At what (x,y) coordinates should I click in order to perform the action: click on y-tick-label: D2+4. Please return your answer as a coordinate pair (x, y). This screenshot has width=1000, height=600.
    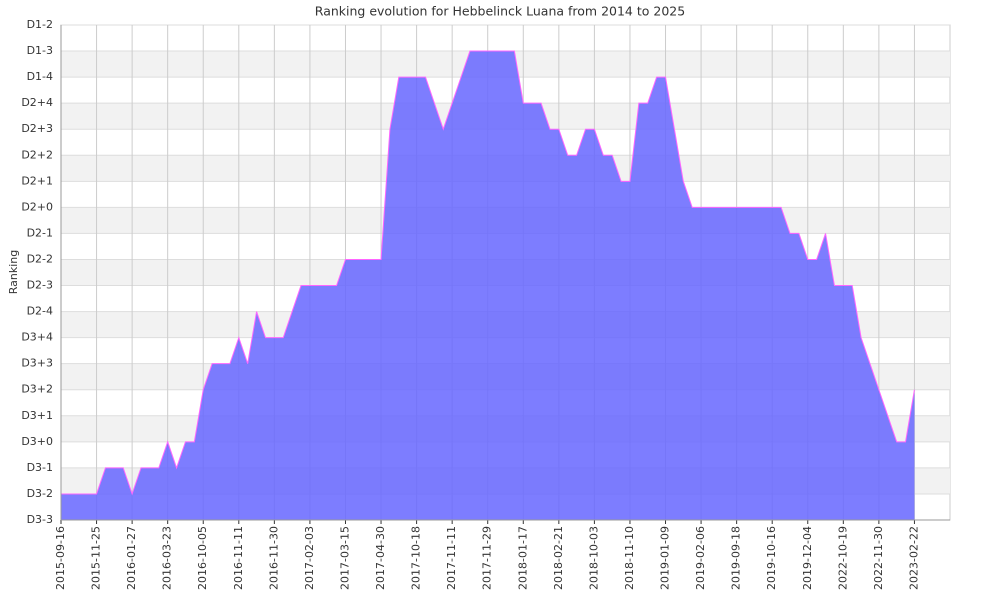
    Looking at the image, I should click on (37, 102).